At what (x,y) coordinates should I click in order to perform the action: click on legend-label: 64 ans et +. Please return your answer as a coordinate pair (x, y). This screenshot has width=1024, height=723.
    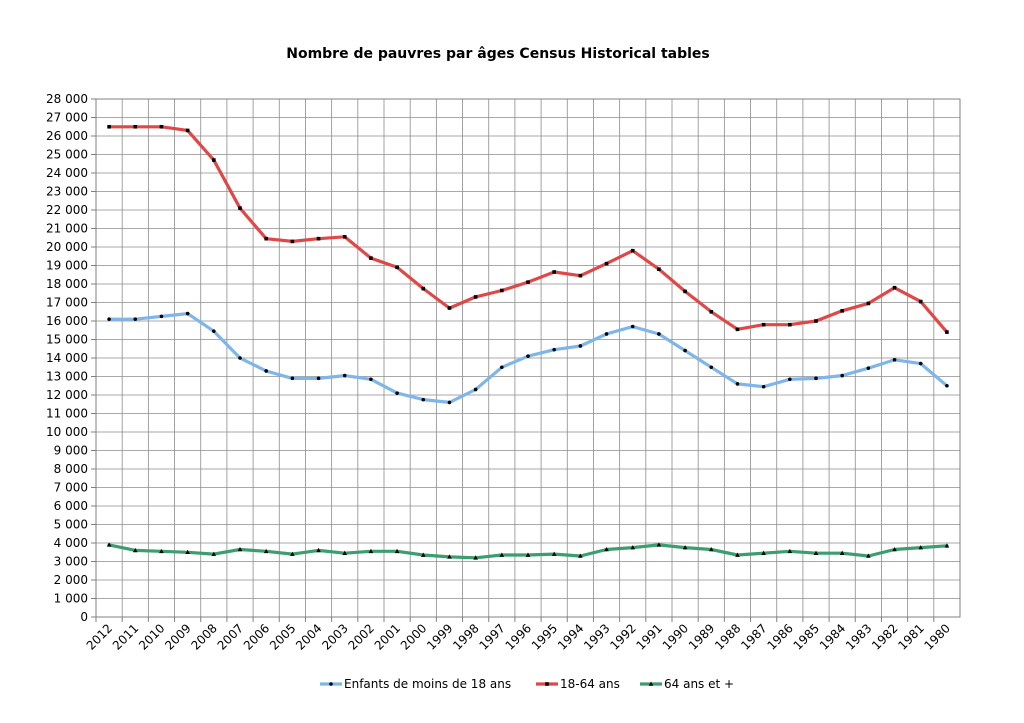
    Looking at the image, I should click on (699, 684).